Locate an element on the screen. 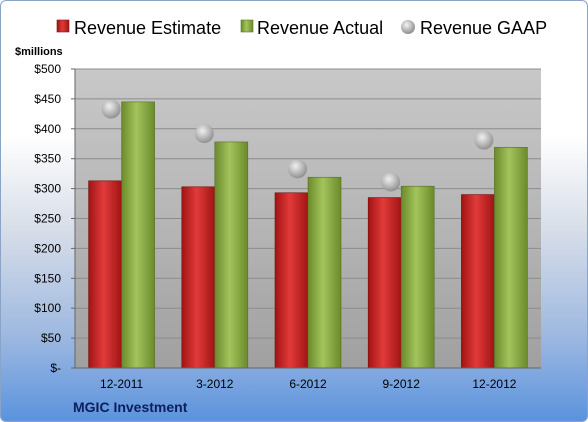  legend-swatch-estimate is located at coordinates (63, 26).